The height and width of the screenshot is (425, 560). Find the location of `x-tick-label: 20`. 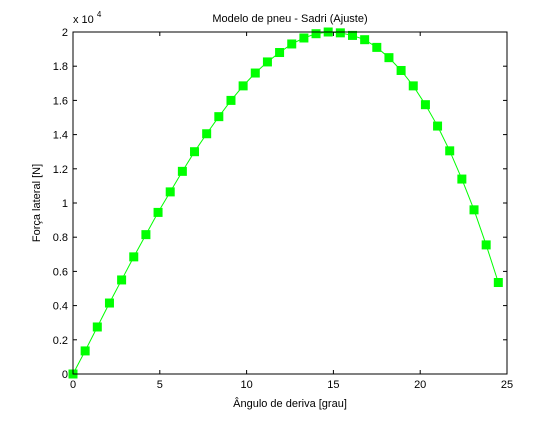

x-tick-label: 20 is located at coordinates (420, 385).